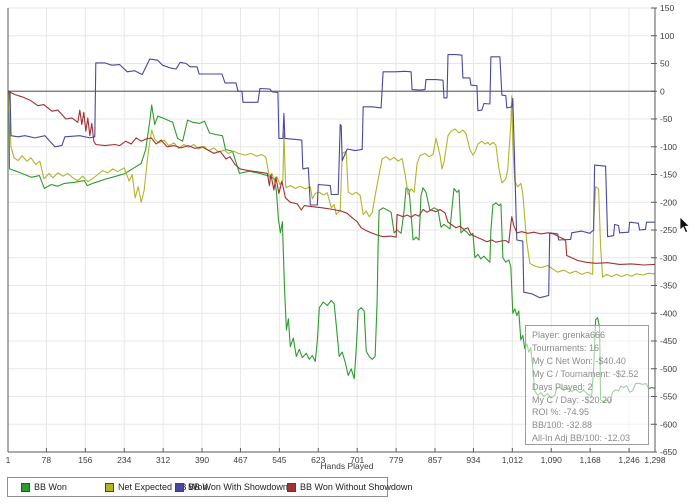  Describe the element at coordinates (561, 412) in the screenshot. I see `tooltip-row: ROI %: -74.95` at that location.